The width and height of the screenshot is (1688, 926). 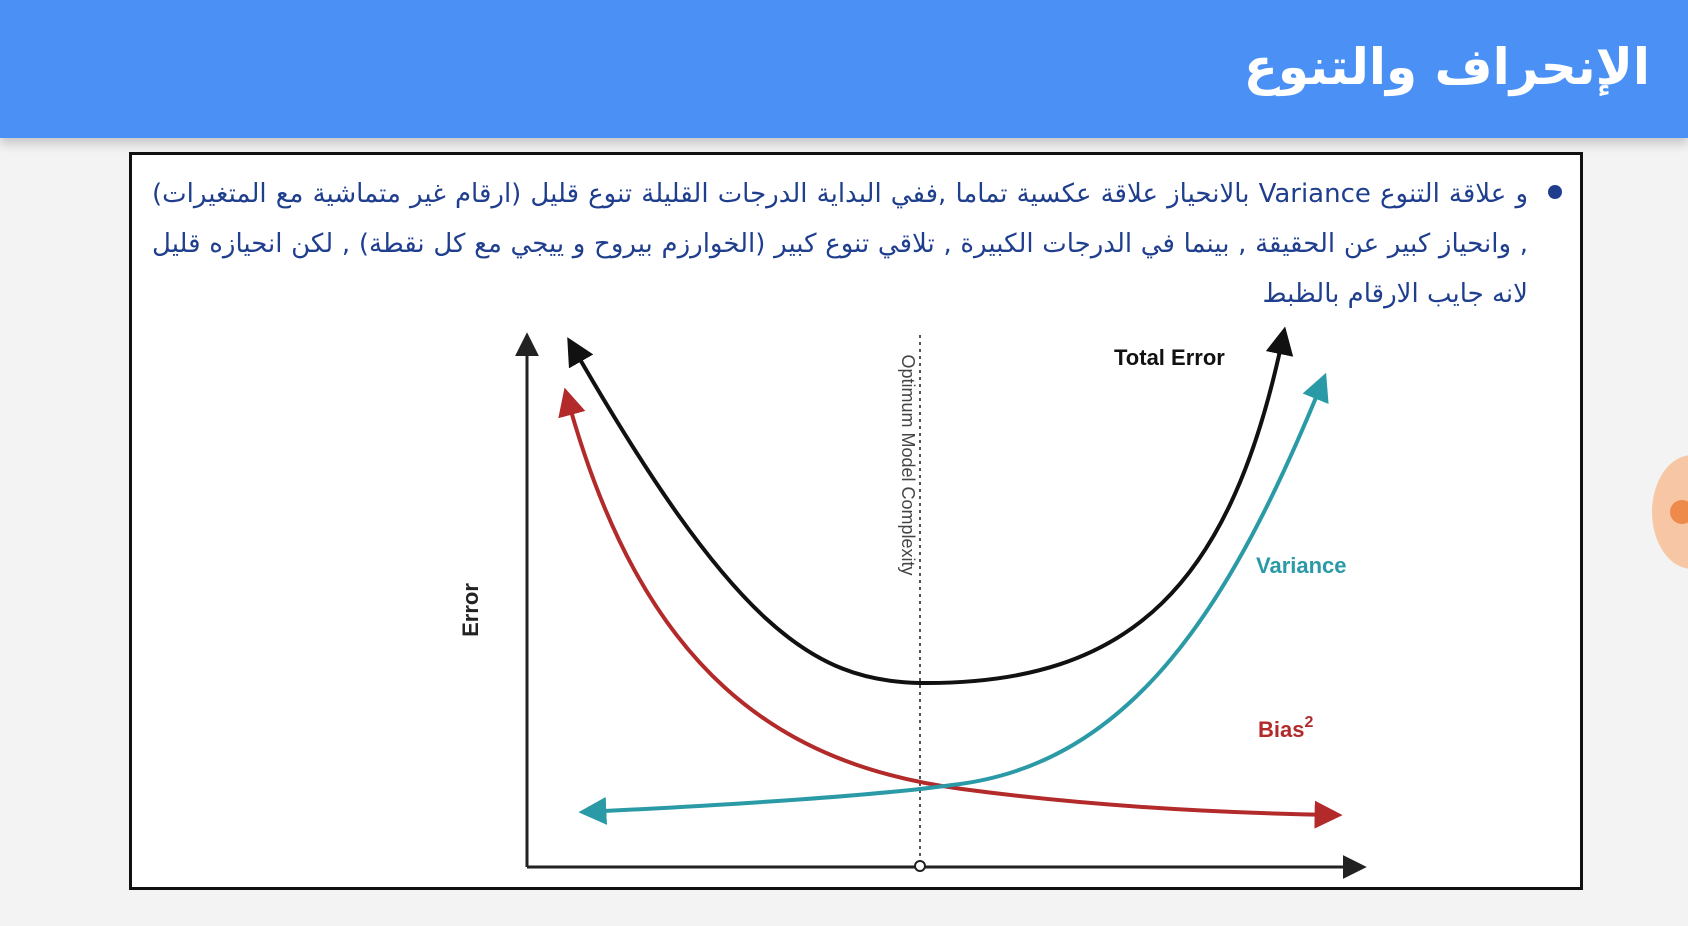 I want to click on bullet-dot-icon, so click(x=1555, y=192).